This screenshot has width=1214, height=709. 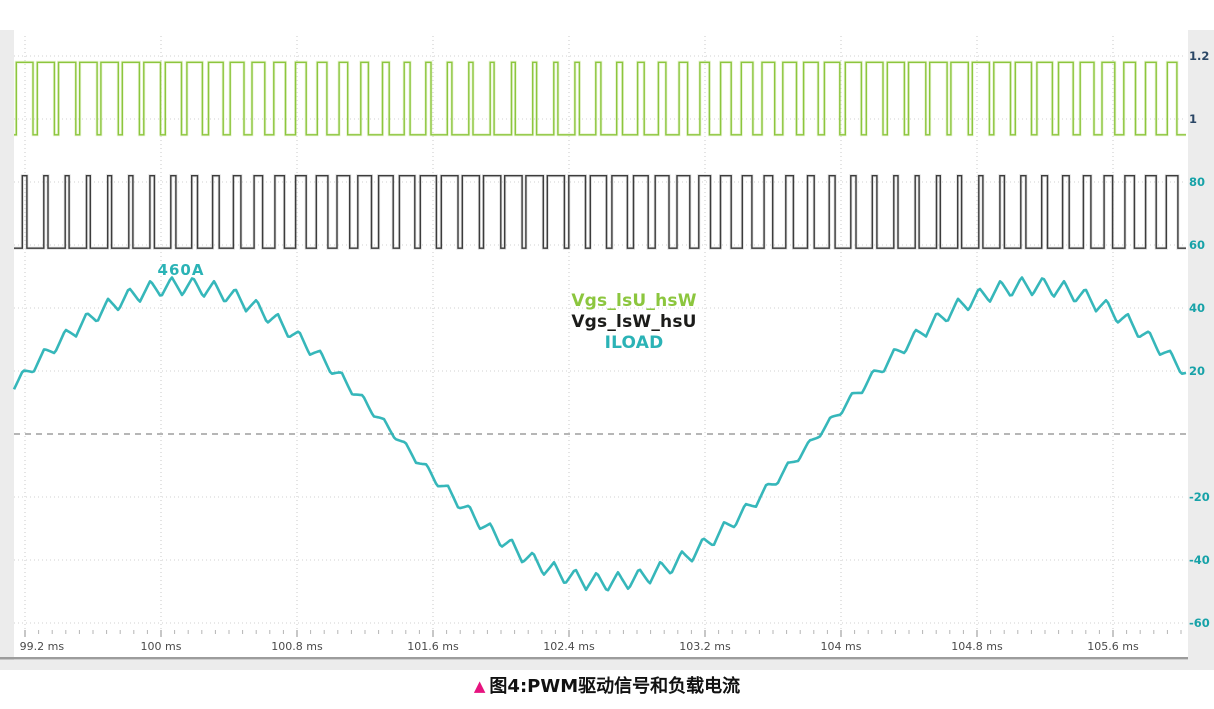 I want to click on figure-caption: ▲ 图4:PWM驱动信号和负载电流, so click(x=607, y=685).